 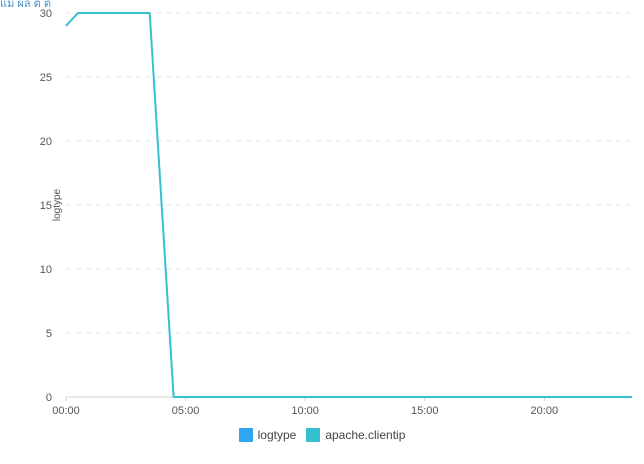 I want to click on legend-swatch-apache-clientip, so click(x=313, y=435).